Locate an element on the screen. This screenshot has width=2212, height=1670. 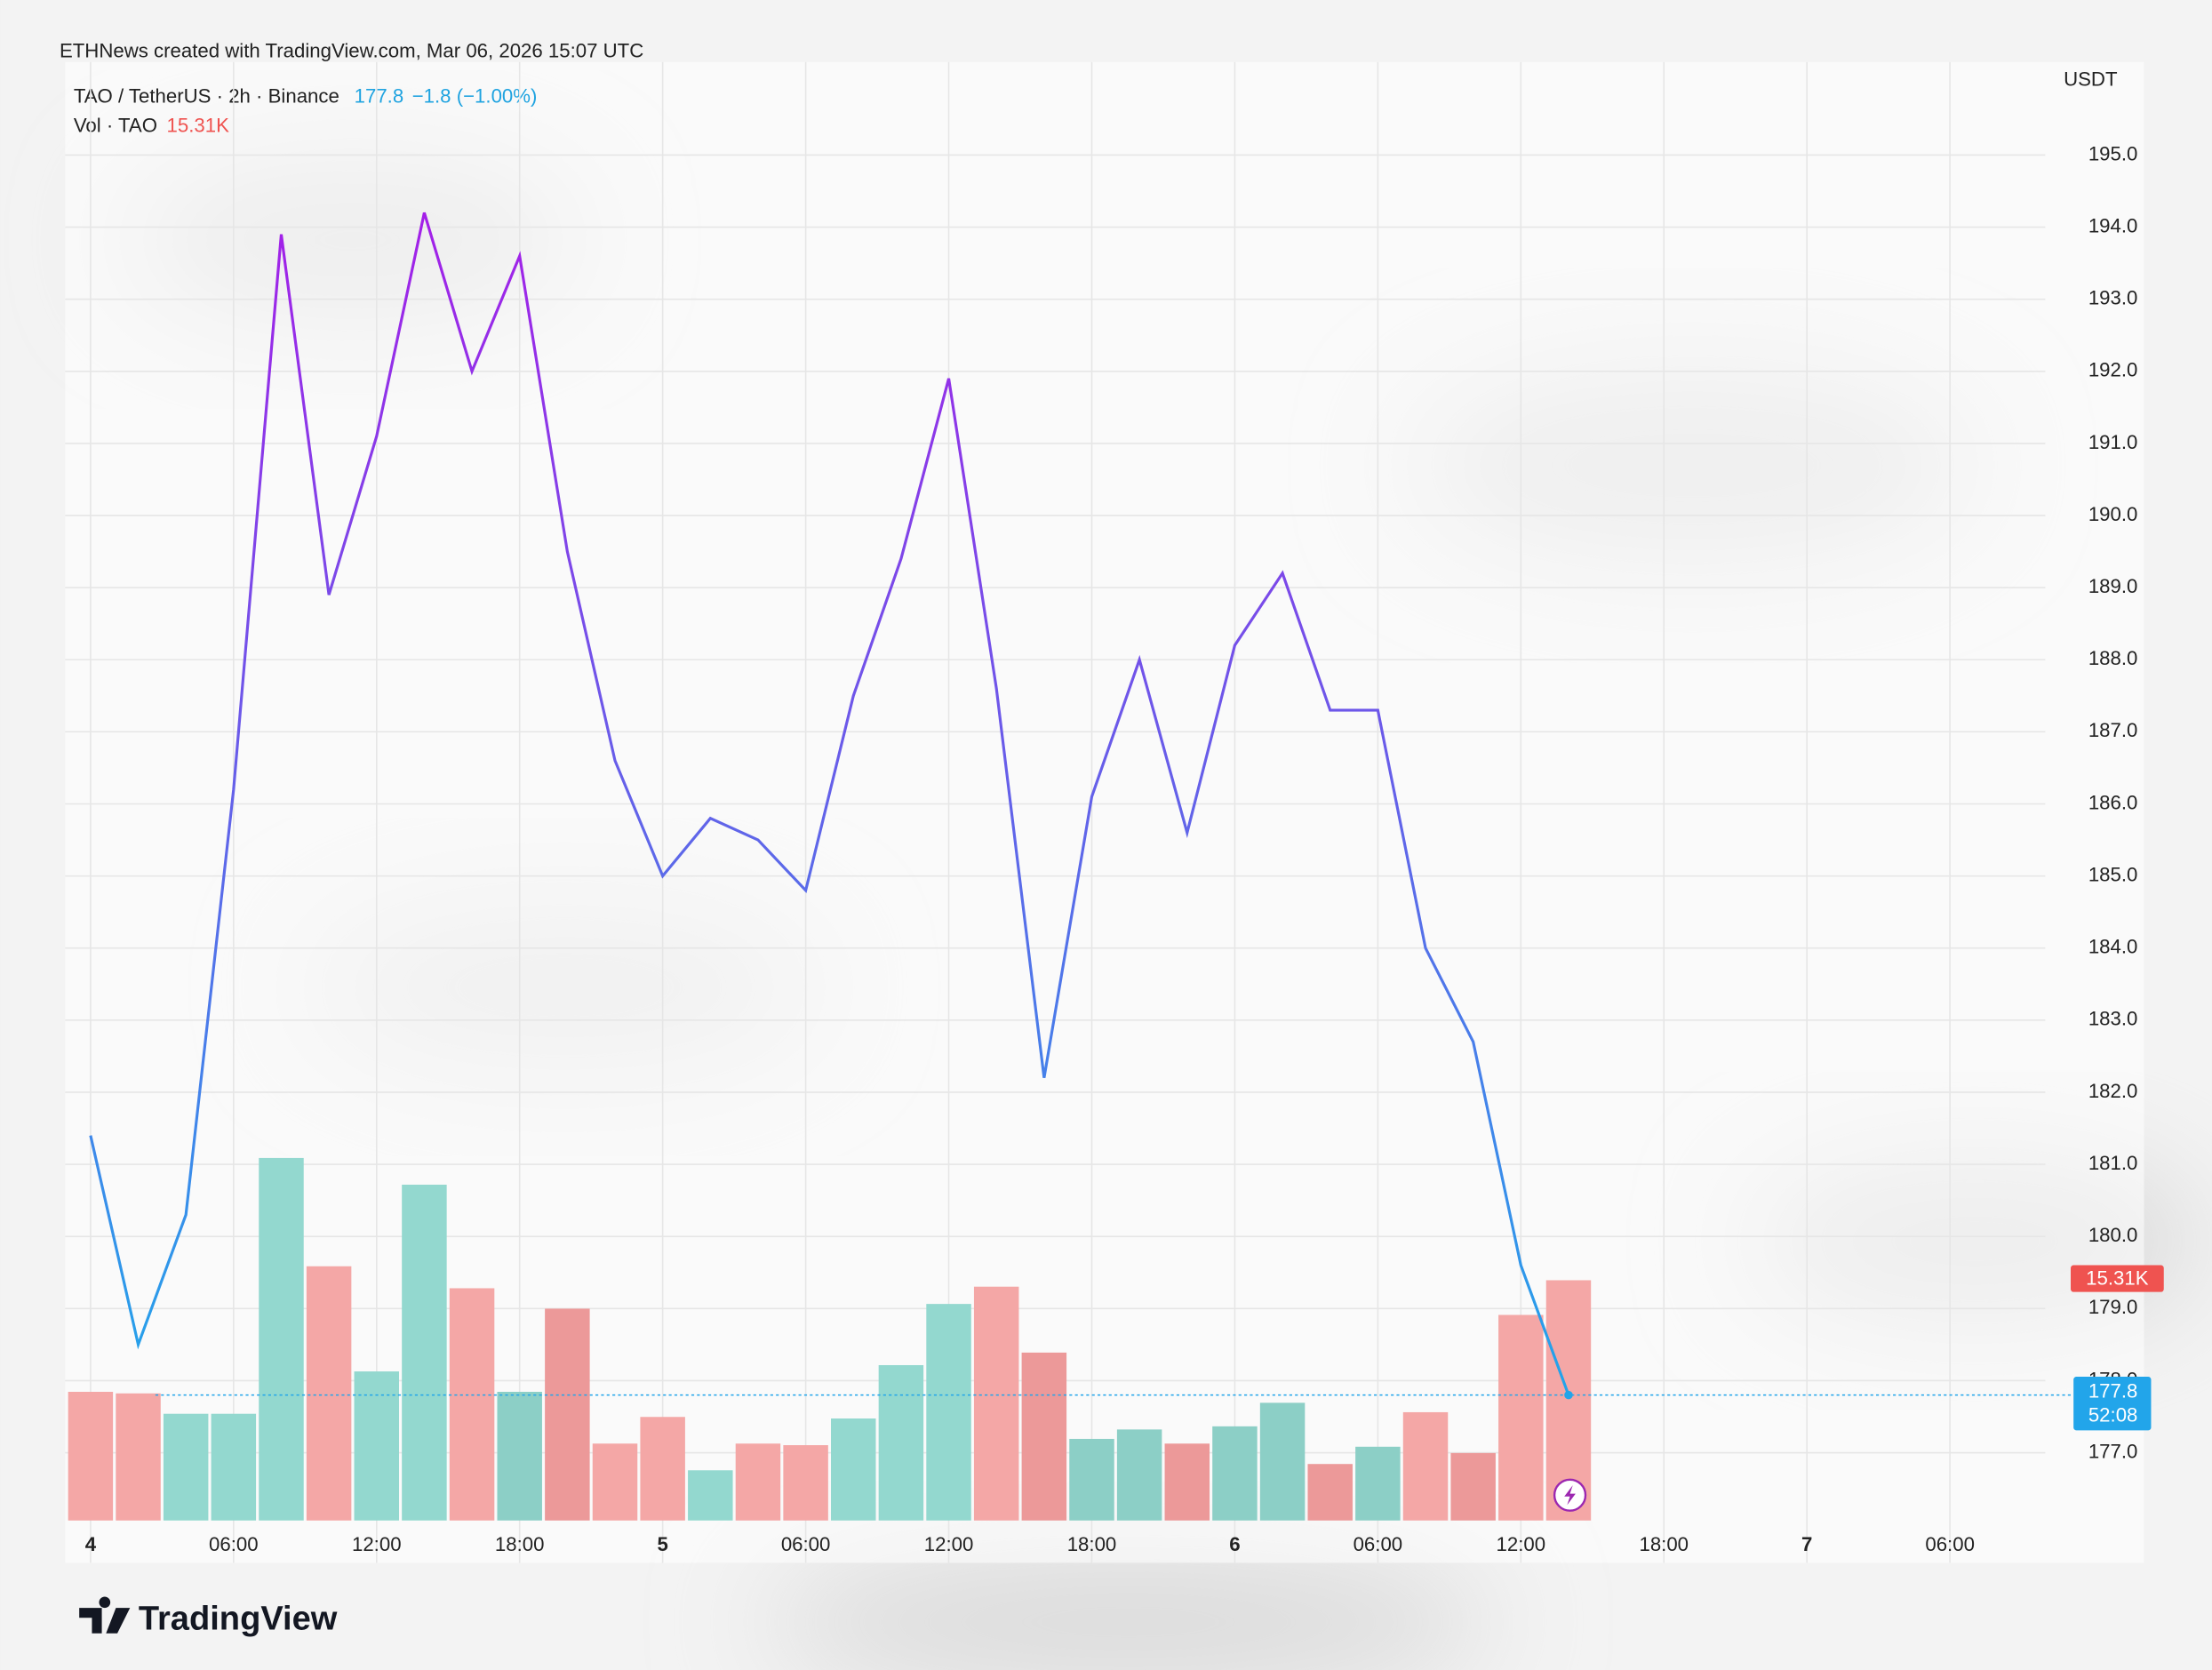
y-tick-label: 180.0 is located at coordinates (2113, 1235).